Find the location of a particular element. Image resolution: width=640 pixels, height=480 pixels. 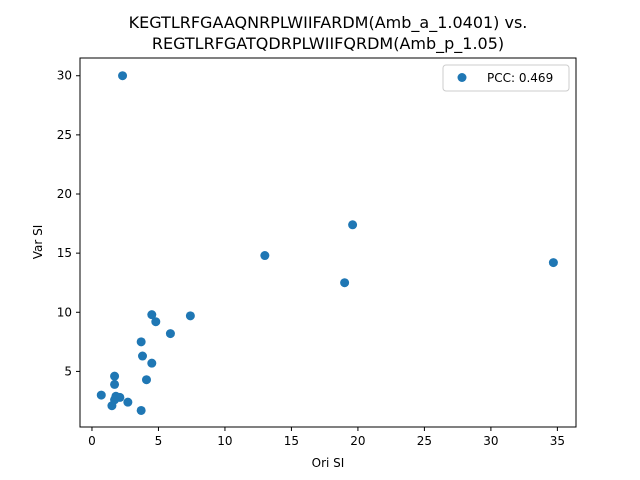

legend: PCC: 0.469 is located at coordinates (506, 78).